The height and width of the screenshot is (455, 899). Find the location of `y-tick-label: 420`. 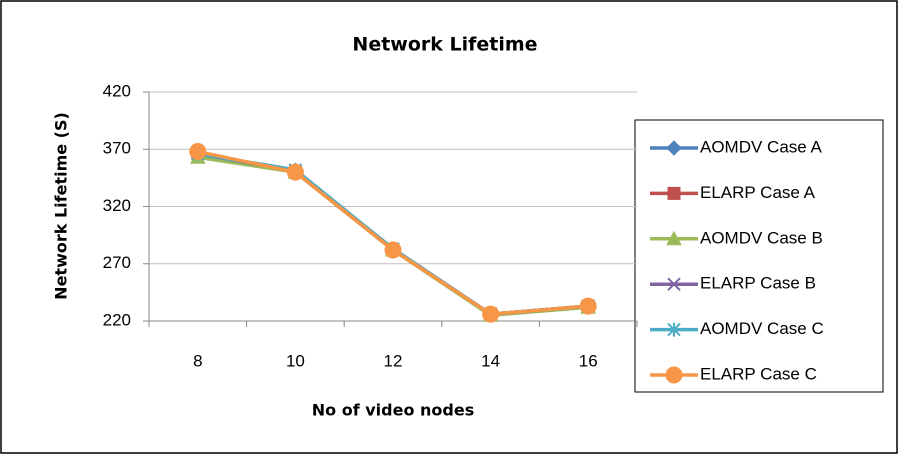

y-tick-label: 420 is located at coordinates (117, 90).